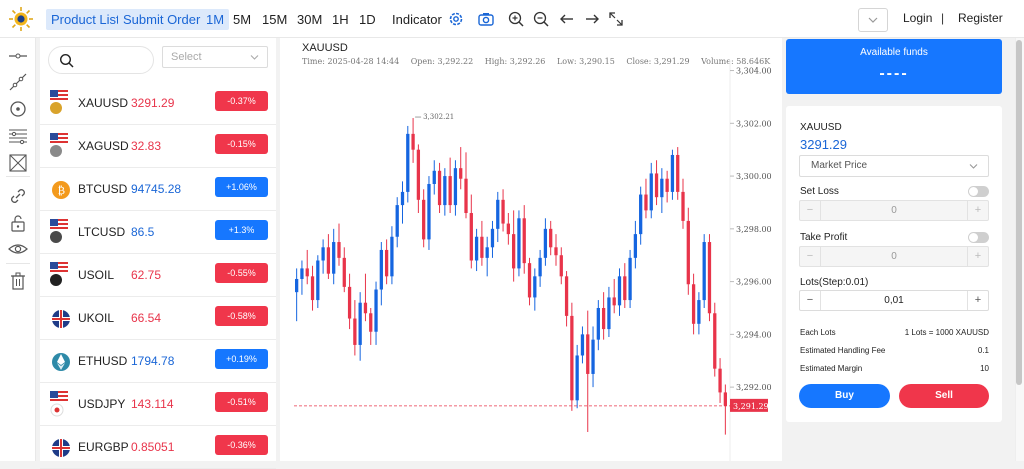 Image resolution: width=1024 pixels, height=469 pixels. What do you see at coordinates (241, 101) in the screenshot?
I see `change-badge: -0.37%` at bounding box center [241, 101].